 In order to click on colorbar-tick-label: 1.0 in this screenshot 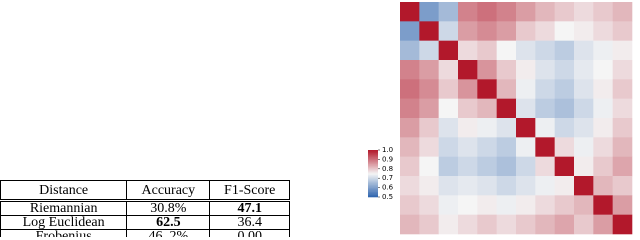, I will do `click(387, 150)`.